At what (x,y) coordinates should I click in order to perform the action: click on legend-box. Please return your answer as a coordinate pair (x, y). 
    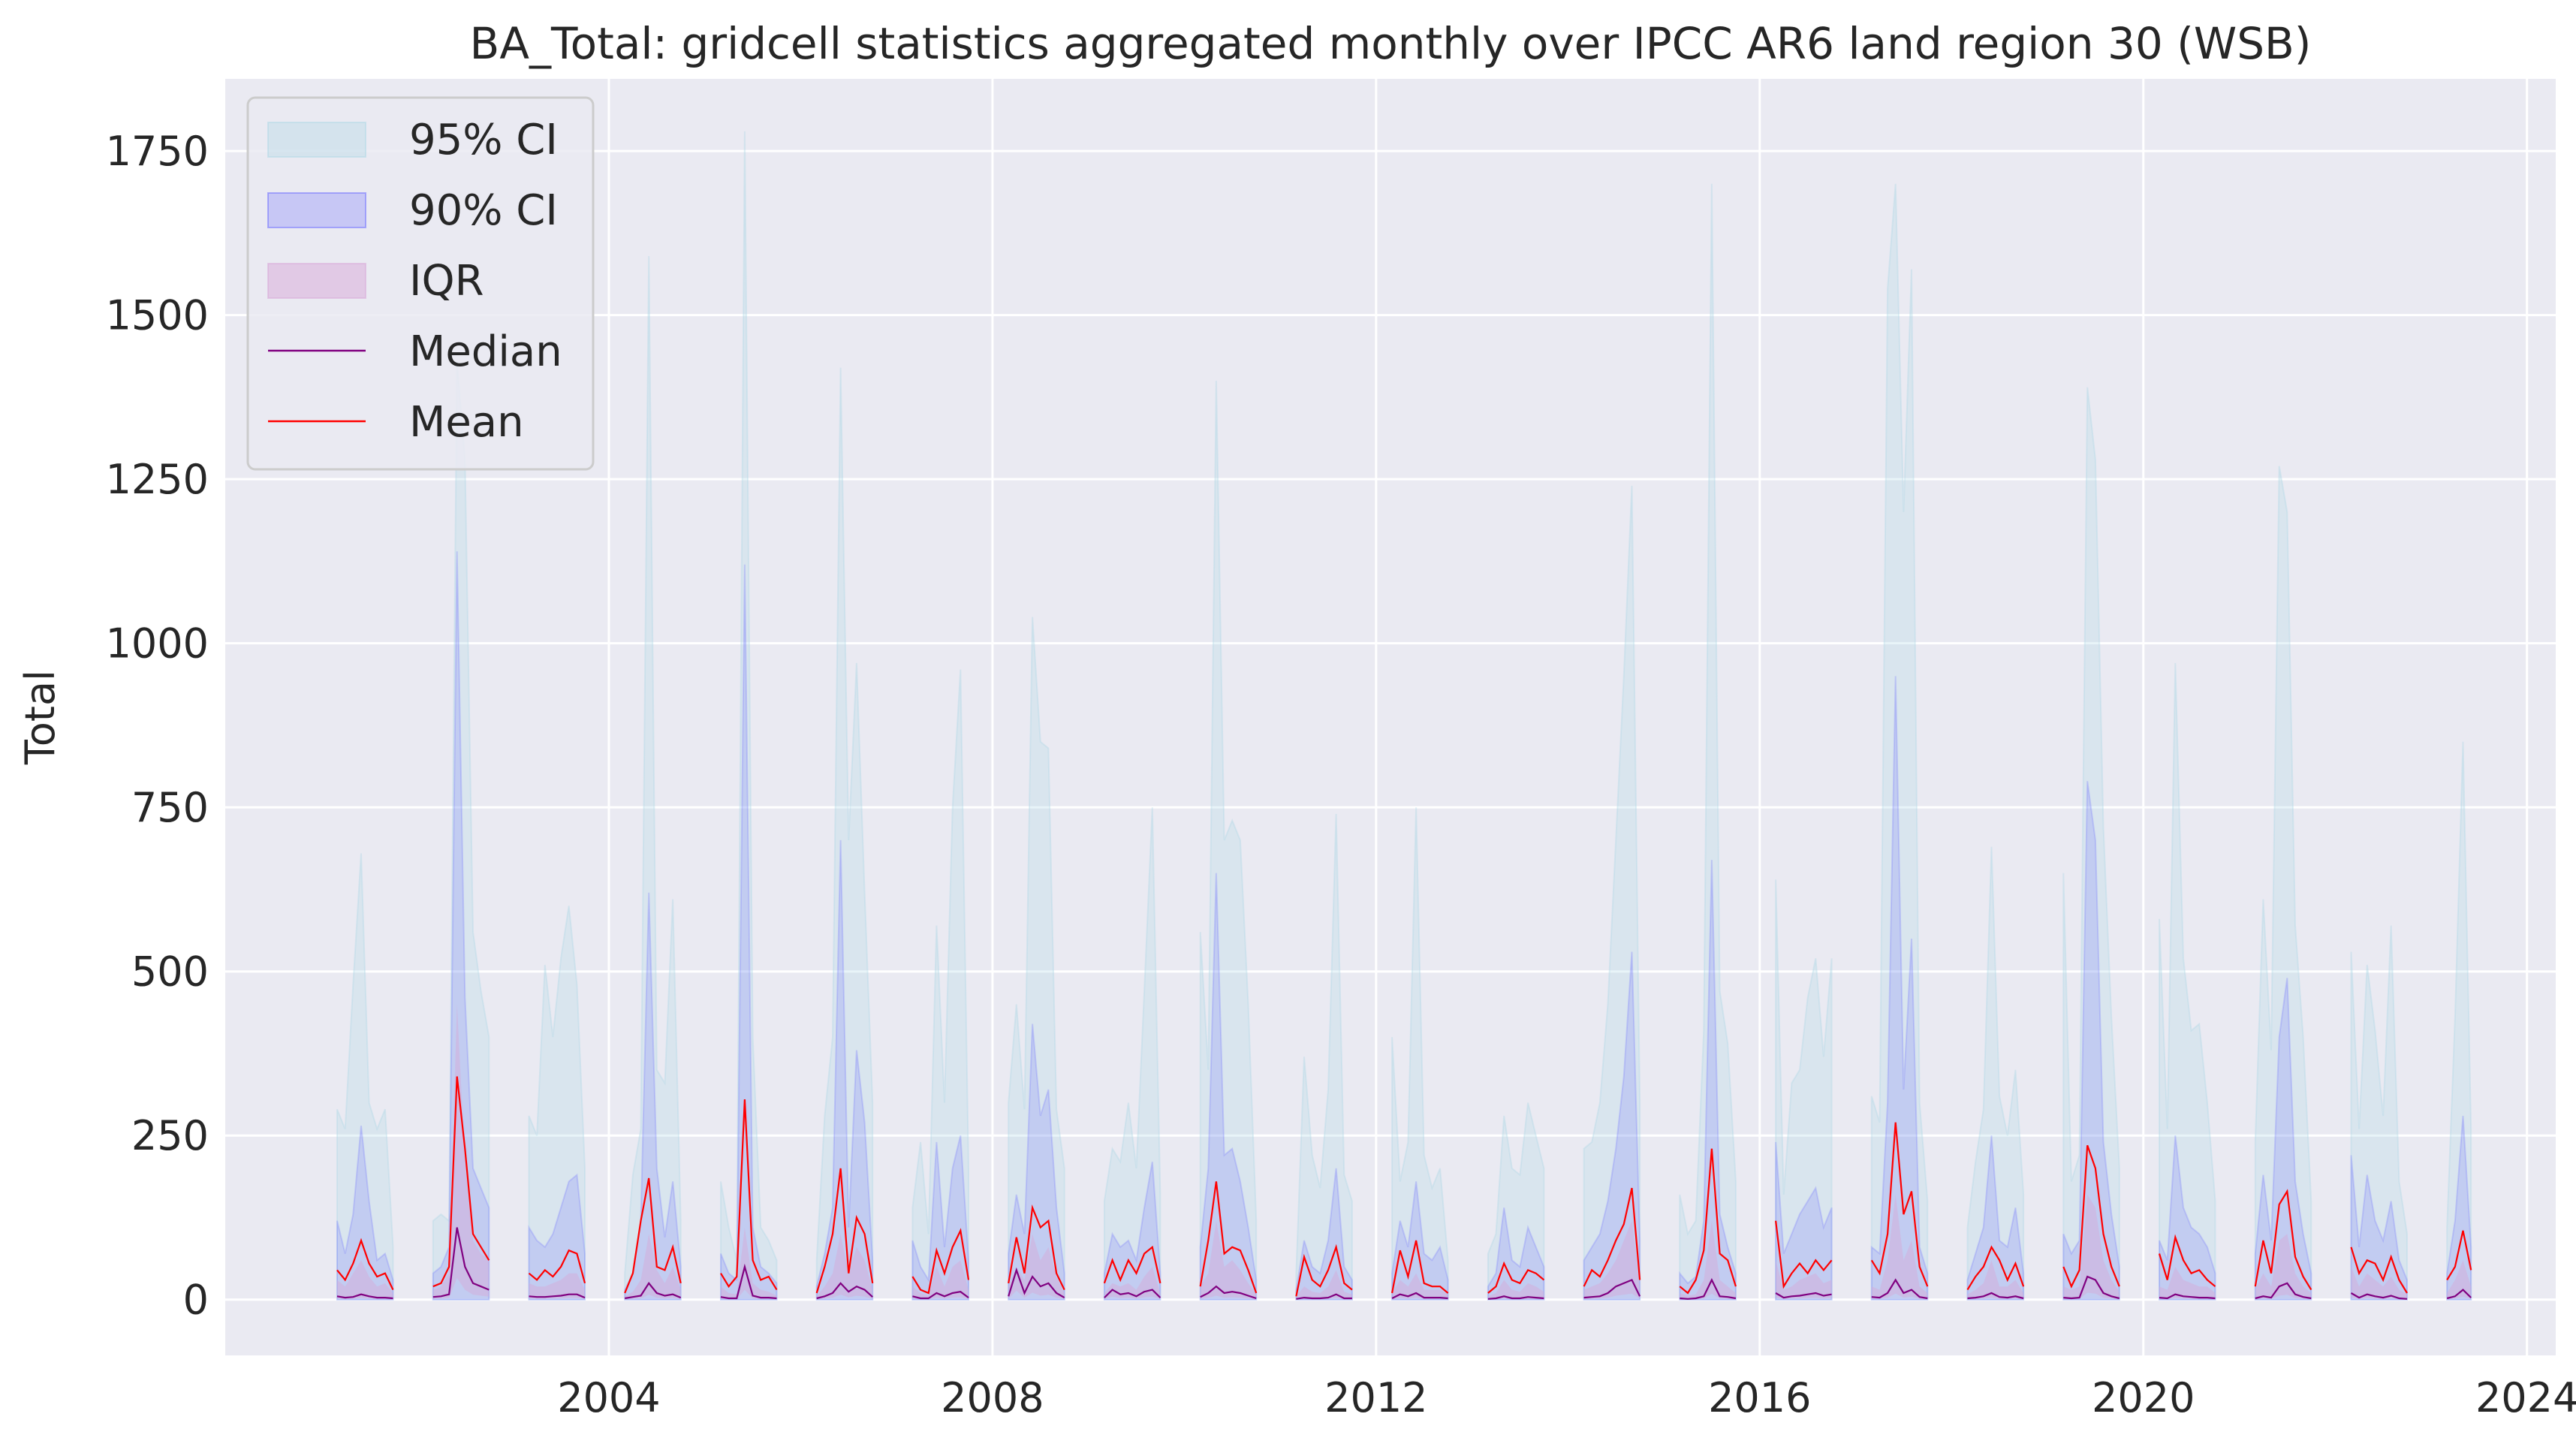
    Looking at the image, I should click on (420, 283).